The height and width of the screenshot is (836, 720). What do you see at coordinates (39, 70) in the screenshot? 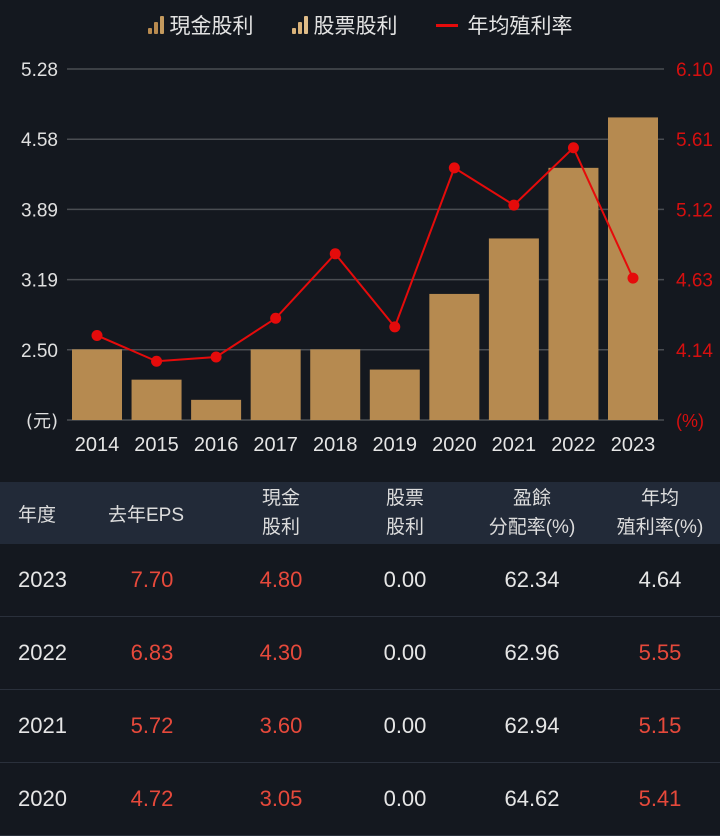
I see `left-axis-tick: 5.28` at bounding box center [39, 70].